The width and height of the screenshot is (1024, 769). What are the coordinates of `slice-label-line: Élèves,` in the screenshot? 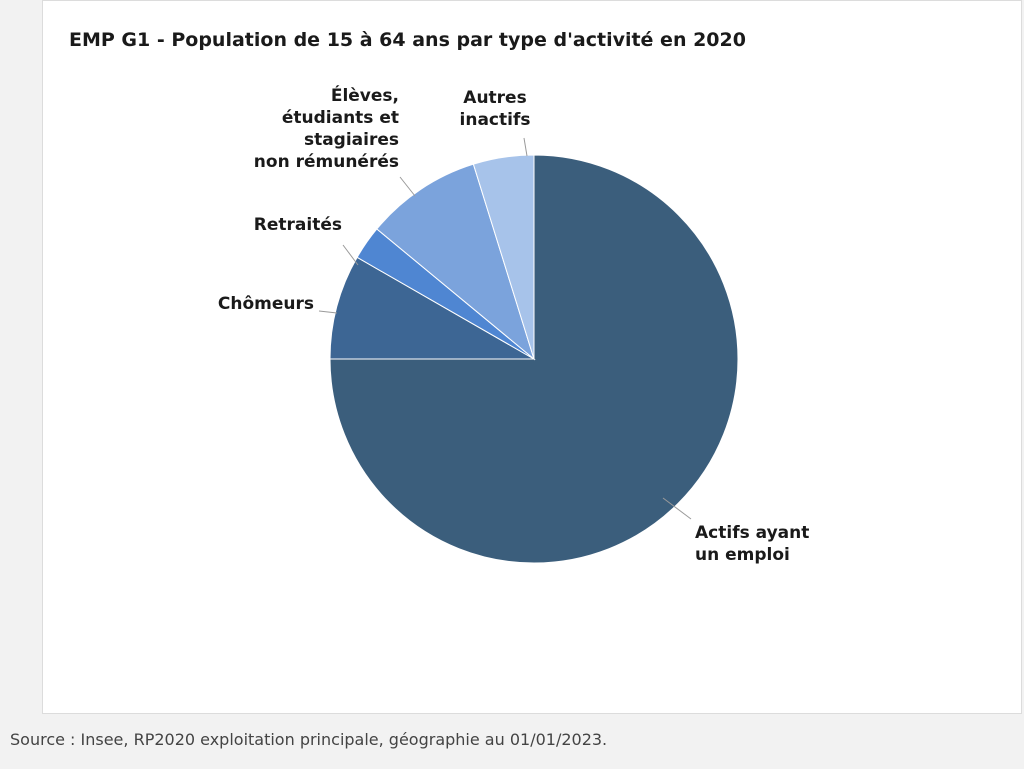 It's located at (365, 95).